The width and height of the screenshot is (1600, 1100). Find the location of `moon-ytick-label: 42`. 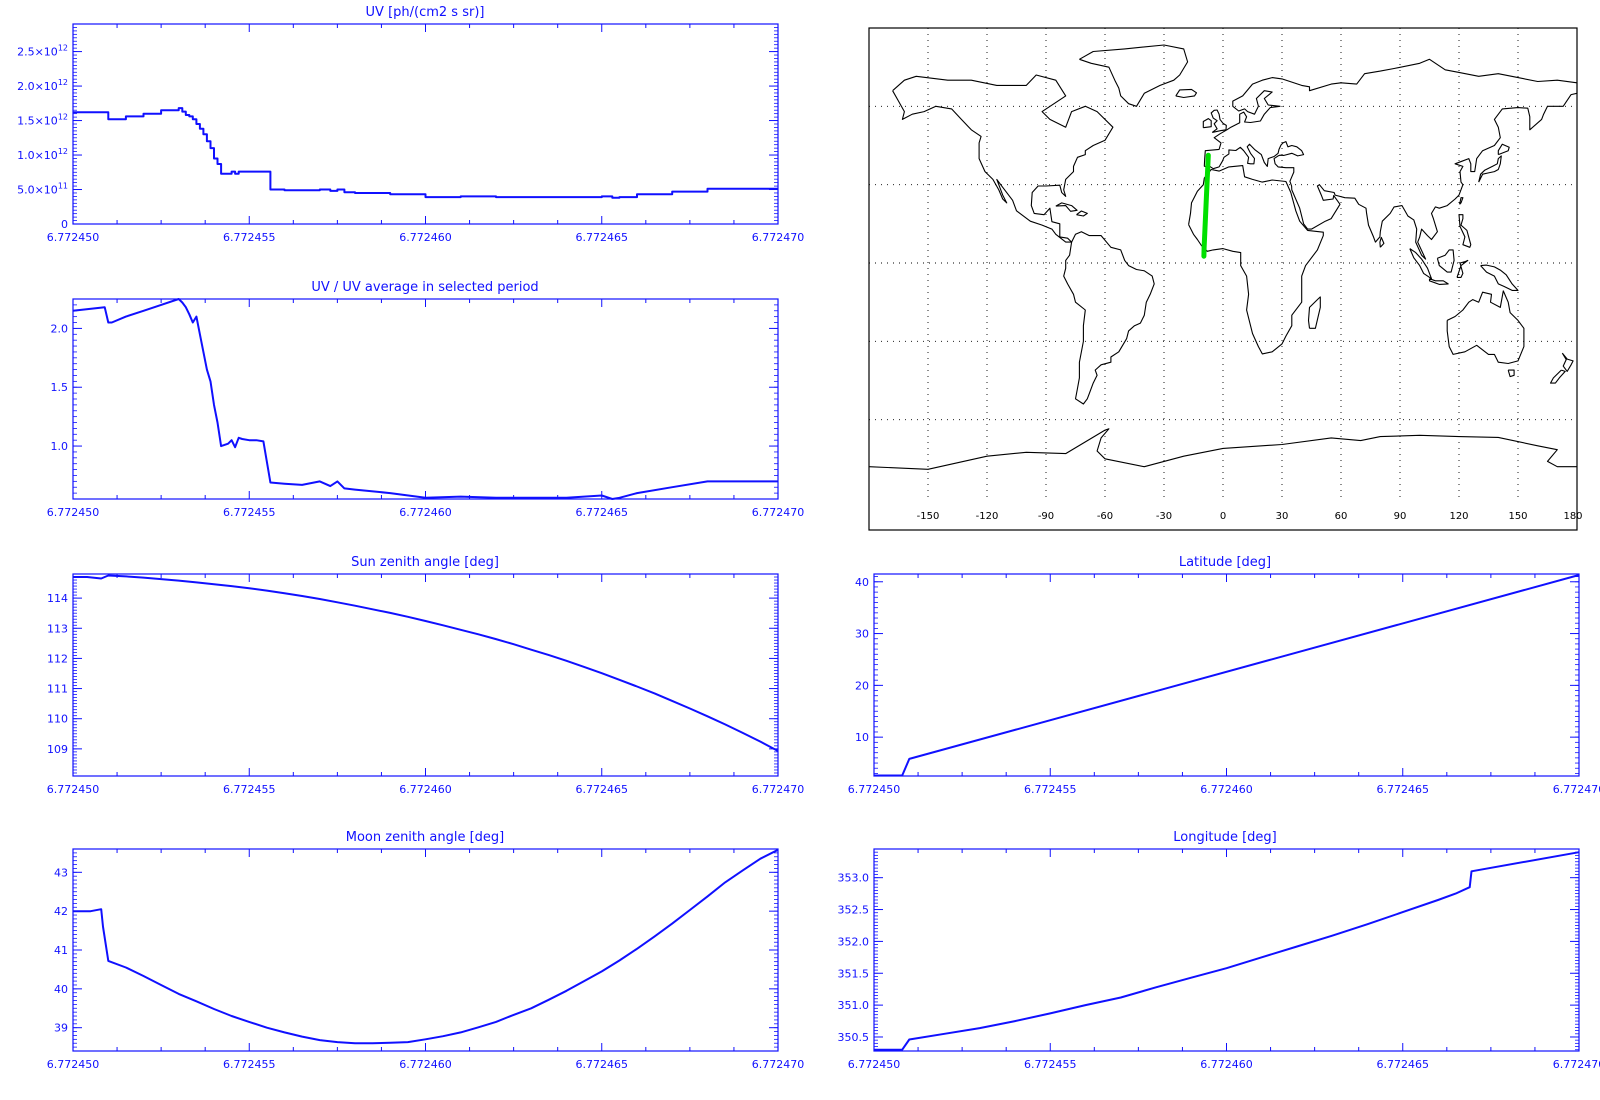

moon-ytick-label: 42 is located at coordinates (61, 911).